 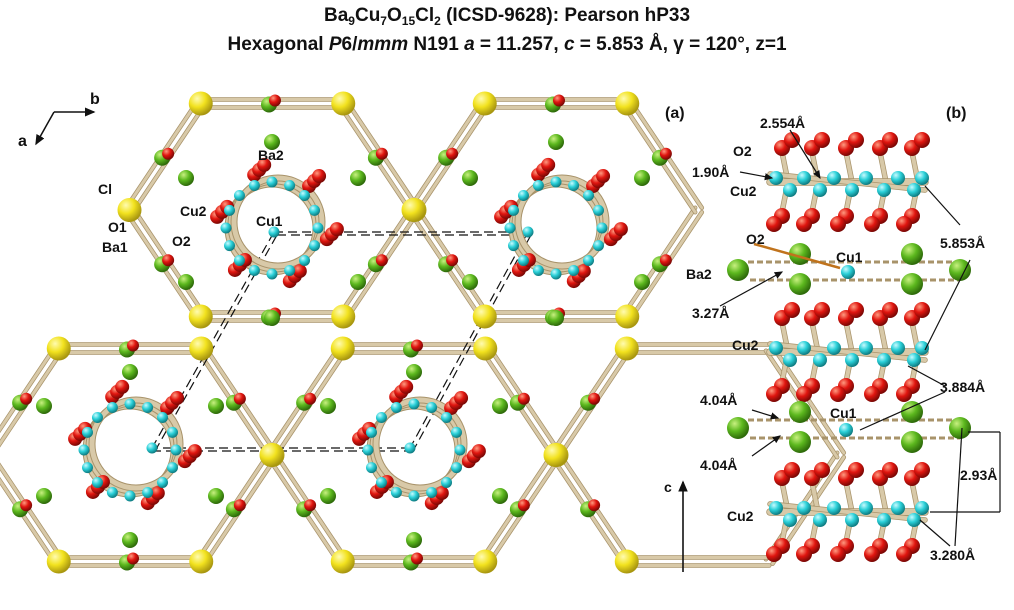 I want to click on space-group-part: P, so click(x=335, y=44).